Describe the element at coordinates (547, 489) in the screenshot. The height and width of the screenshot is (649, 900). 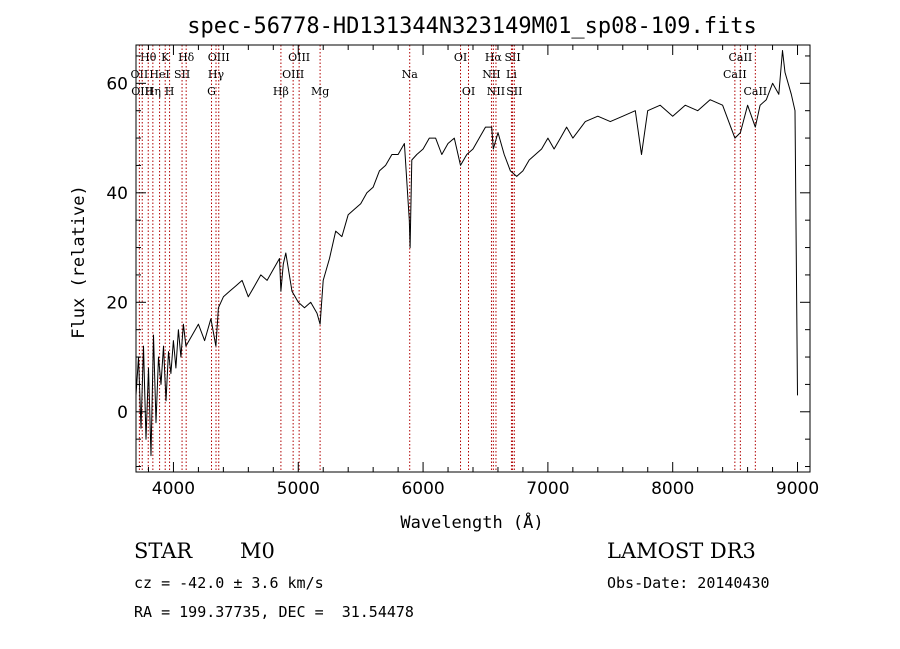
I see `x-tick-label: 7000` at that location.